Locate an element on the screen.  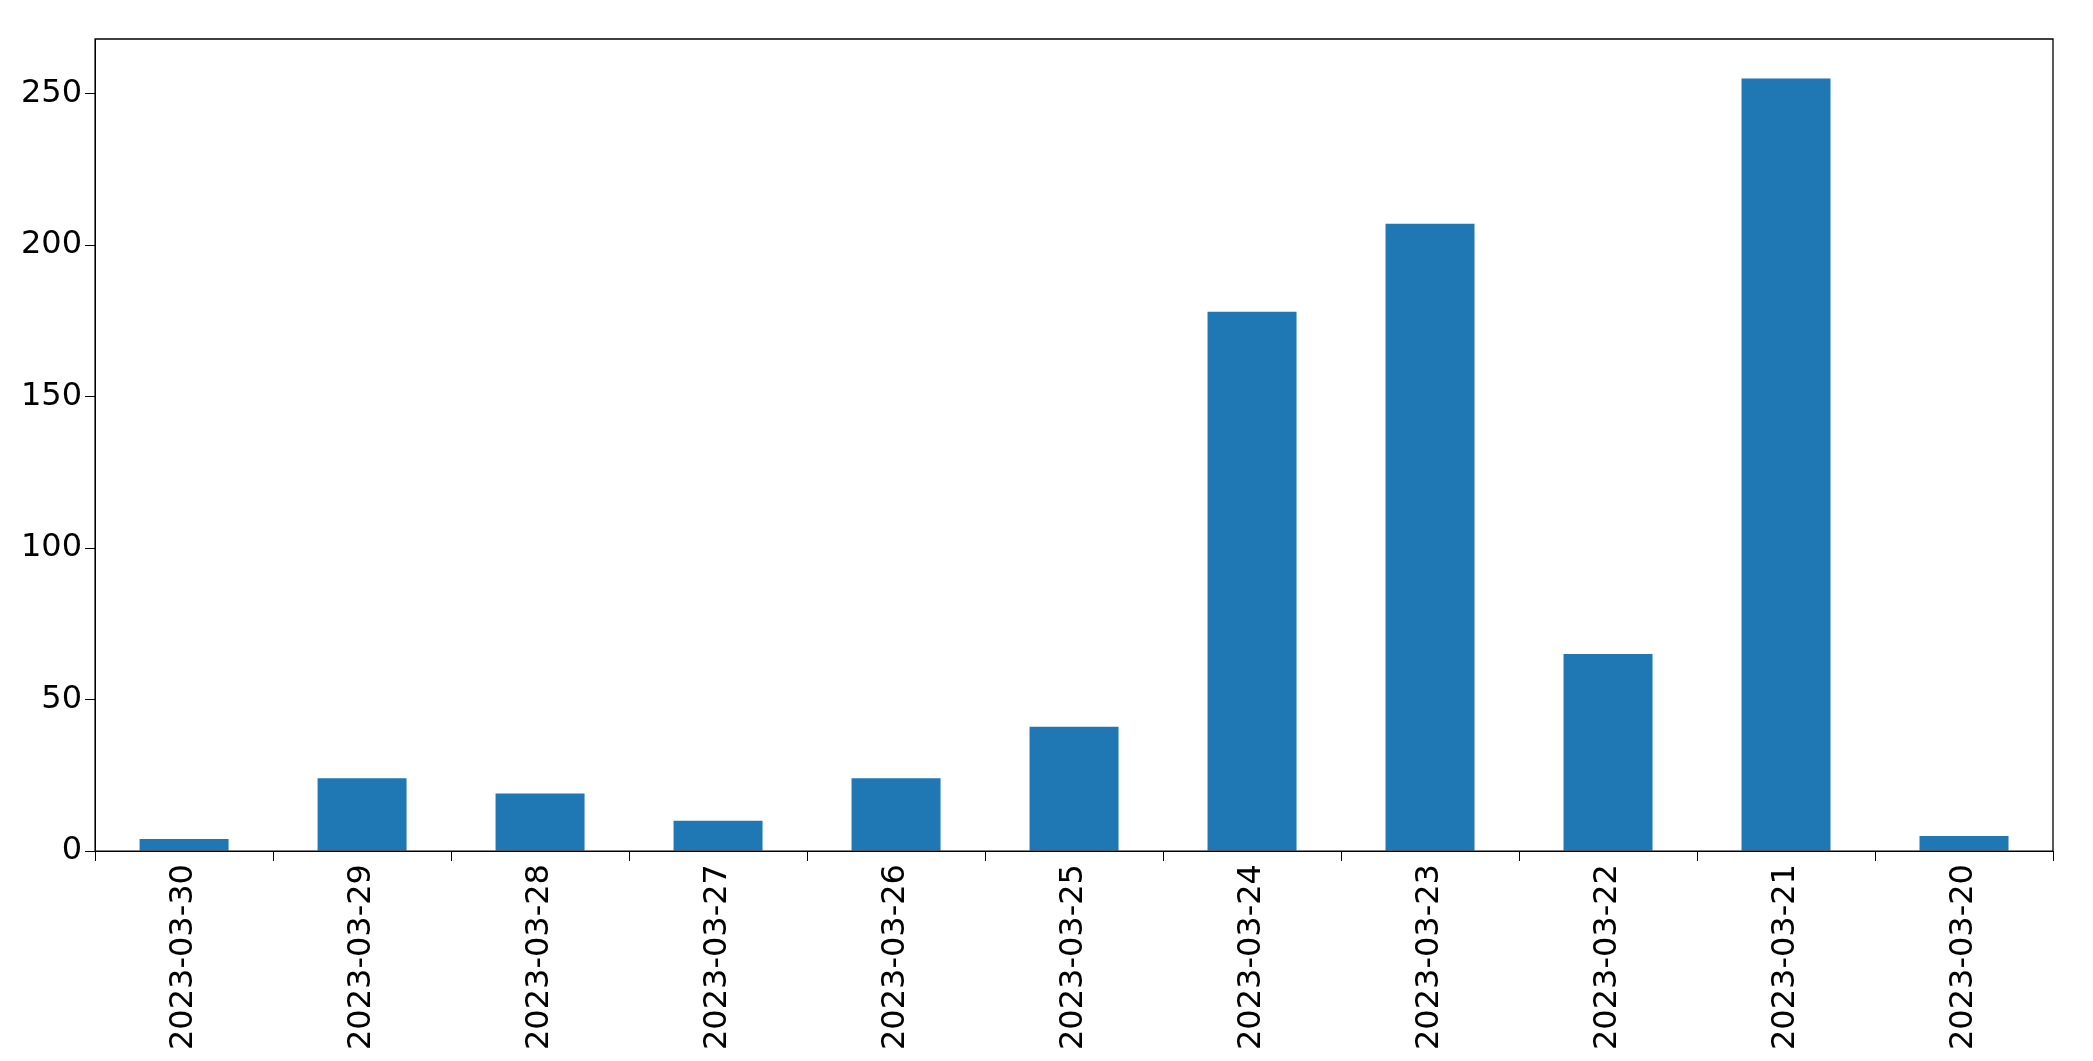
x-tick-label: 2023-03-20 is located at coordinates (1961, 957).